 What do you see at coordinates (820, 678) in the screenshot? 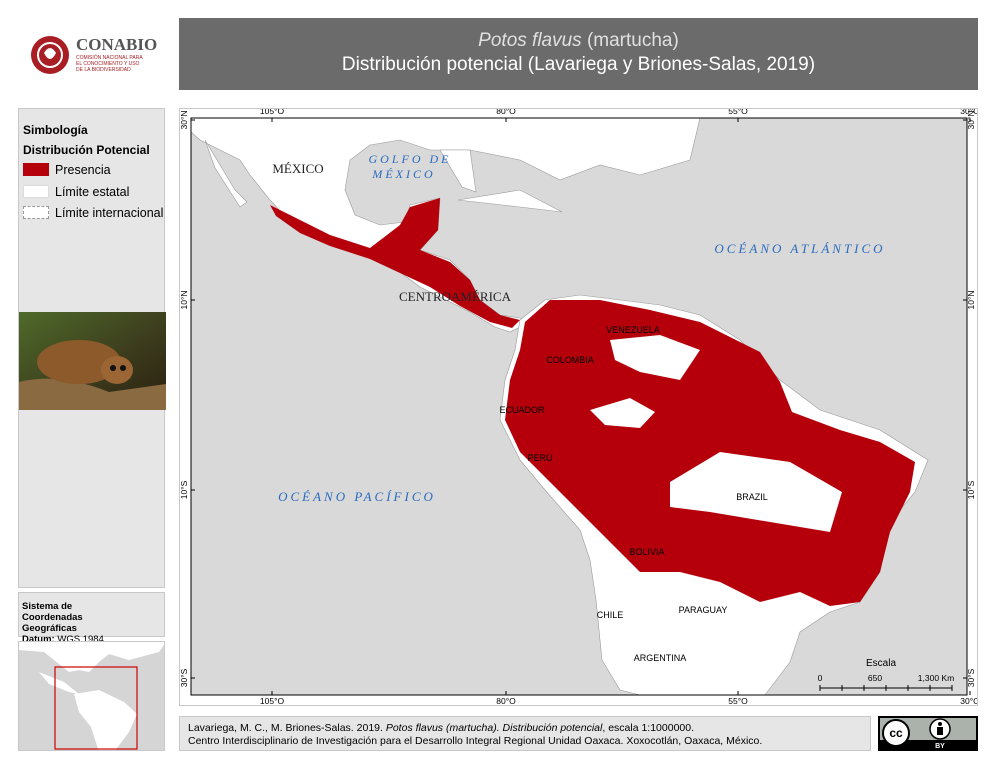
I see `scale-tick-label: 0` at bounding box center [820, 678].